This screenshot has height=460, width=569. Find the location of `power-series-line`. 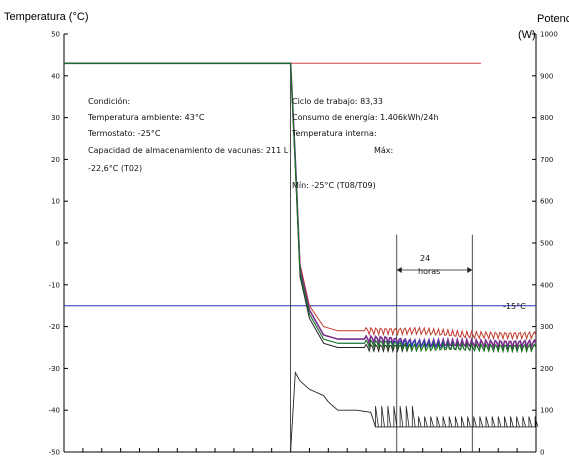

power-series-line is located at coordinates (413, 412).